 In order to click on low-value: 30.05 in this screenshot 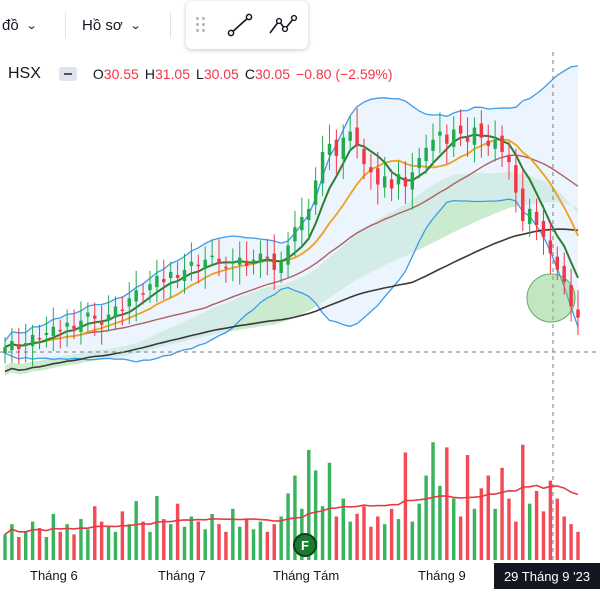, I will do `click(221, 74)`.